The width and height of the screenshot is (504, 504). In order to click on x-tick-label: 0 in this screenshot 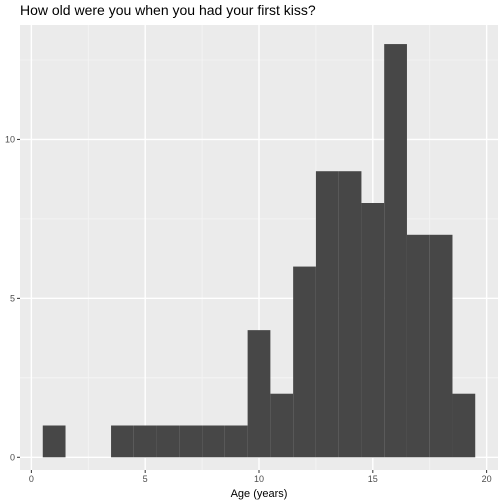, I will do `click(31, 479)`.